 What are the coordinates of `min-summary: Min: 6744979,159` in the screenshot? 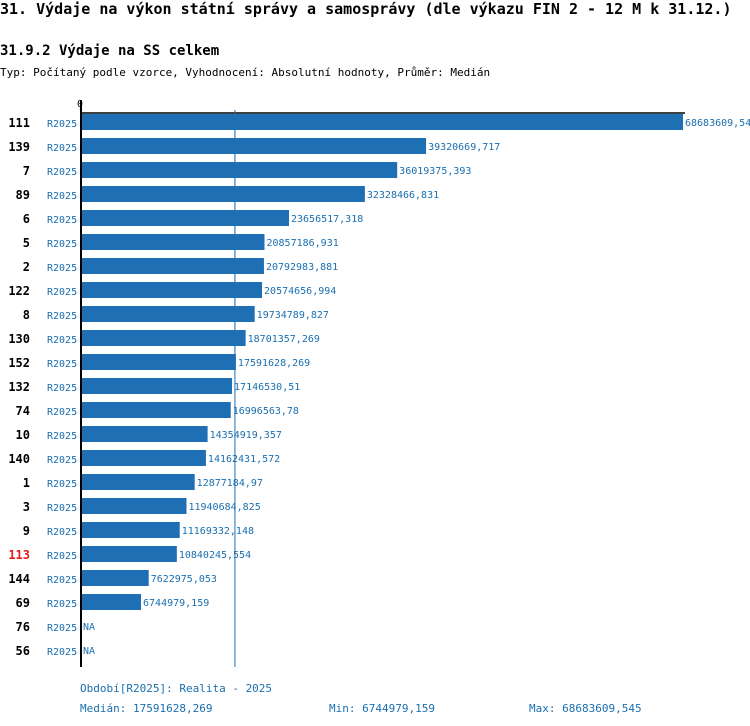 It's located at (382, 708).